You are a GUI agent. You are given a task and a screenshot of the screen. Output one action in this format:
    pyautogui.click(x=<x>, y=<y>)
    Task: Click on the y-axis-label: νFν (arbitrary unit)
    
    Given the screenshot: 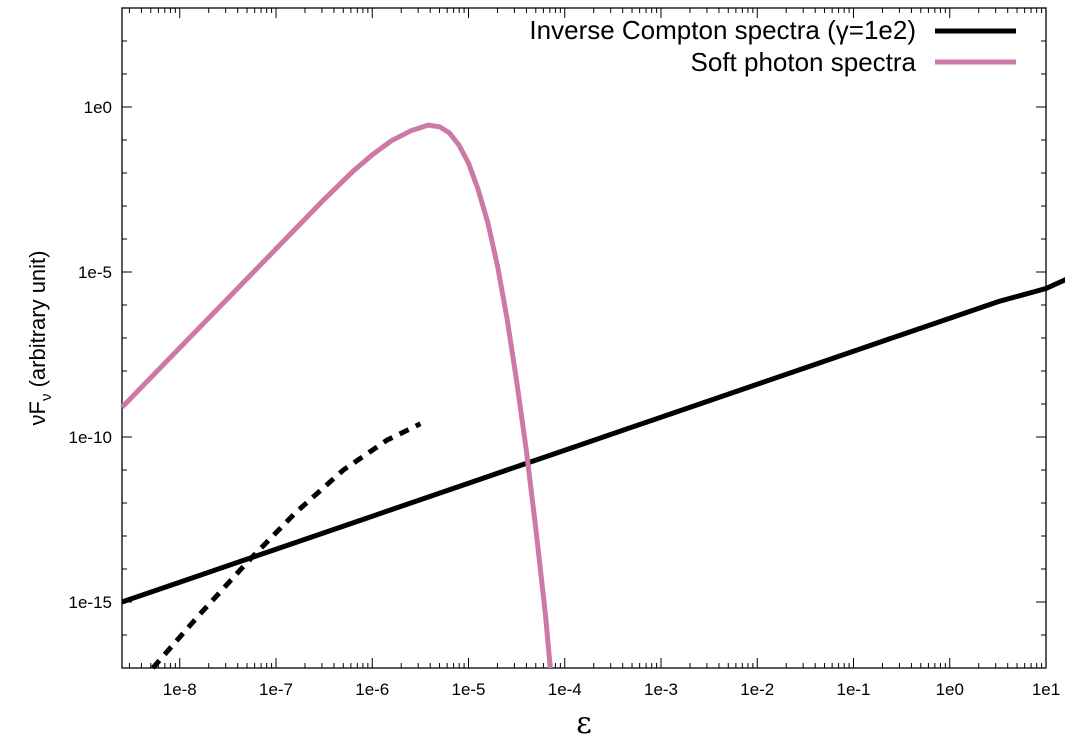 What is the action you would take?
    pyautogui.click(x=40, y=338)
    